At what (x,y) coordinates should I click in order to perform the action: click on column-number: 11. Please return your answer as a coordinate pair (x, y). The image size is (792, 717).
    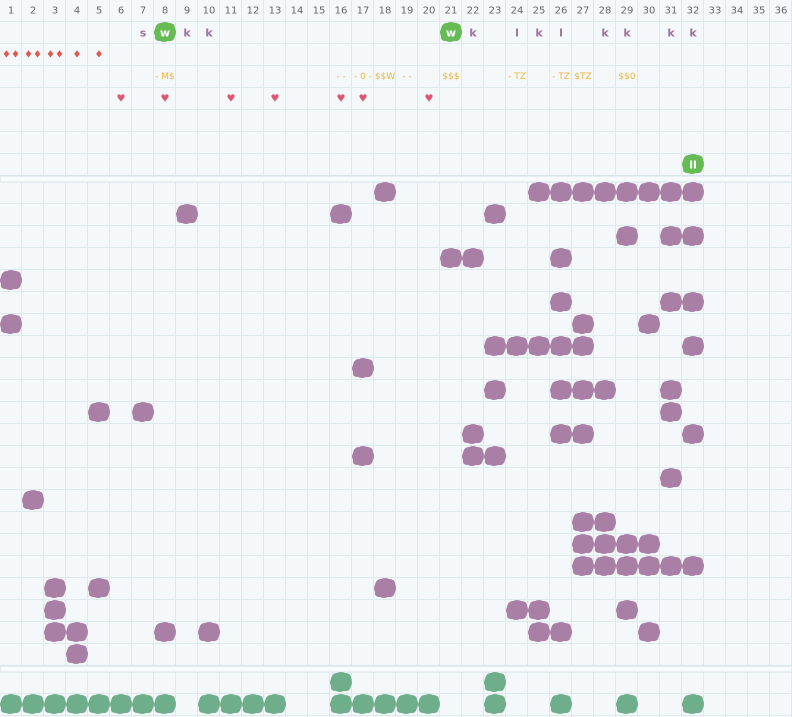
    Looking at the image, I should click on (231, 11).